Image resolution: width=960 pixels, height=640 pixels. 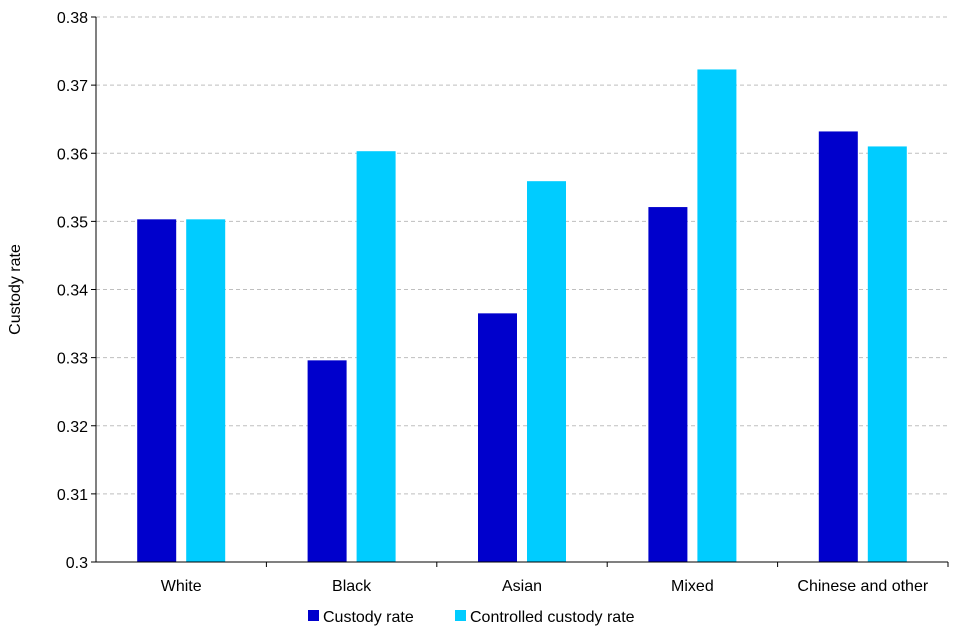 I want to click on y-tick-label: 0.31, so click(x=72, y=495).